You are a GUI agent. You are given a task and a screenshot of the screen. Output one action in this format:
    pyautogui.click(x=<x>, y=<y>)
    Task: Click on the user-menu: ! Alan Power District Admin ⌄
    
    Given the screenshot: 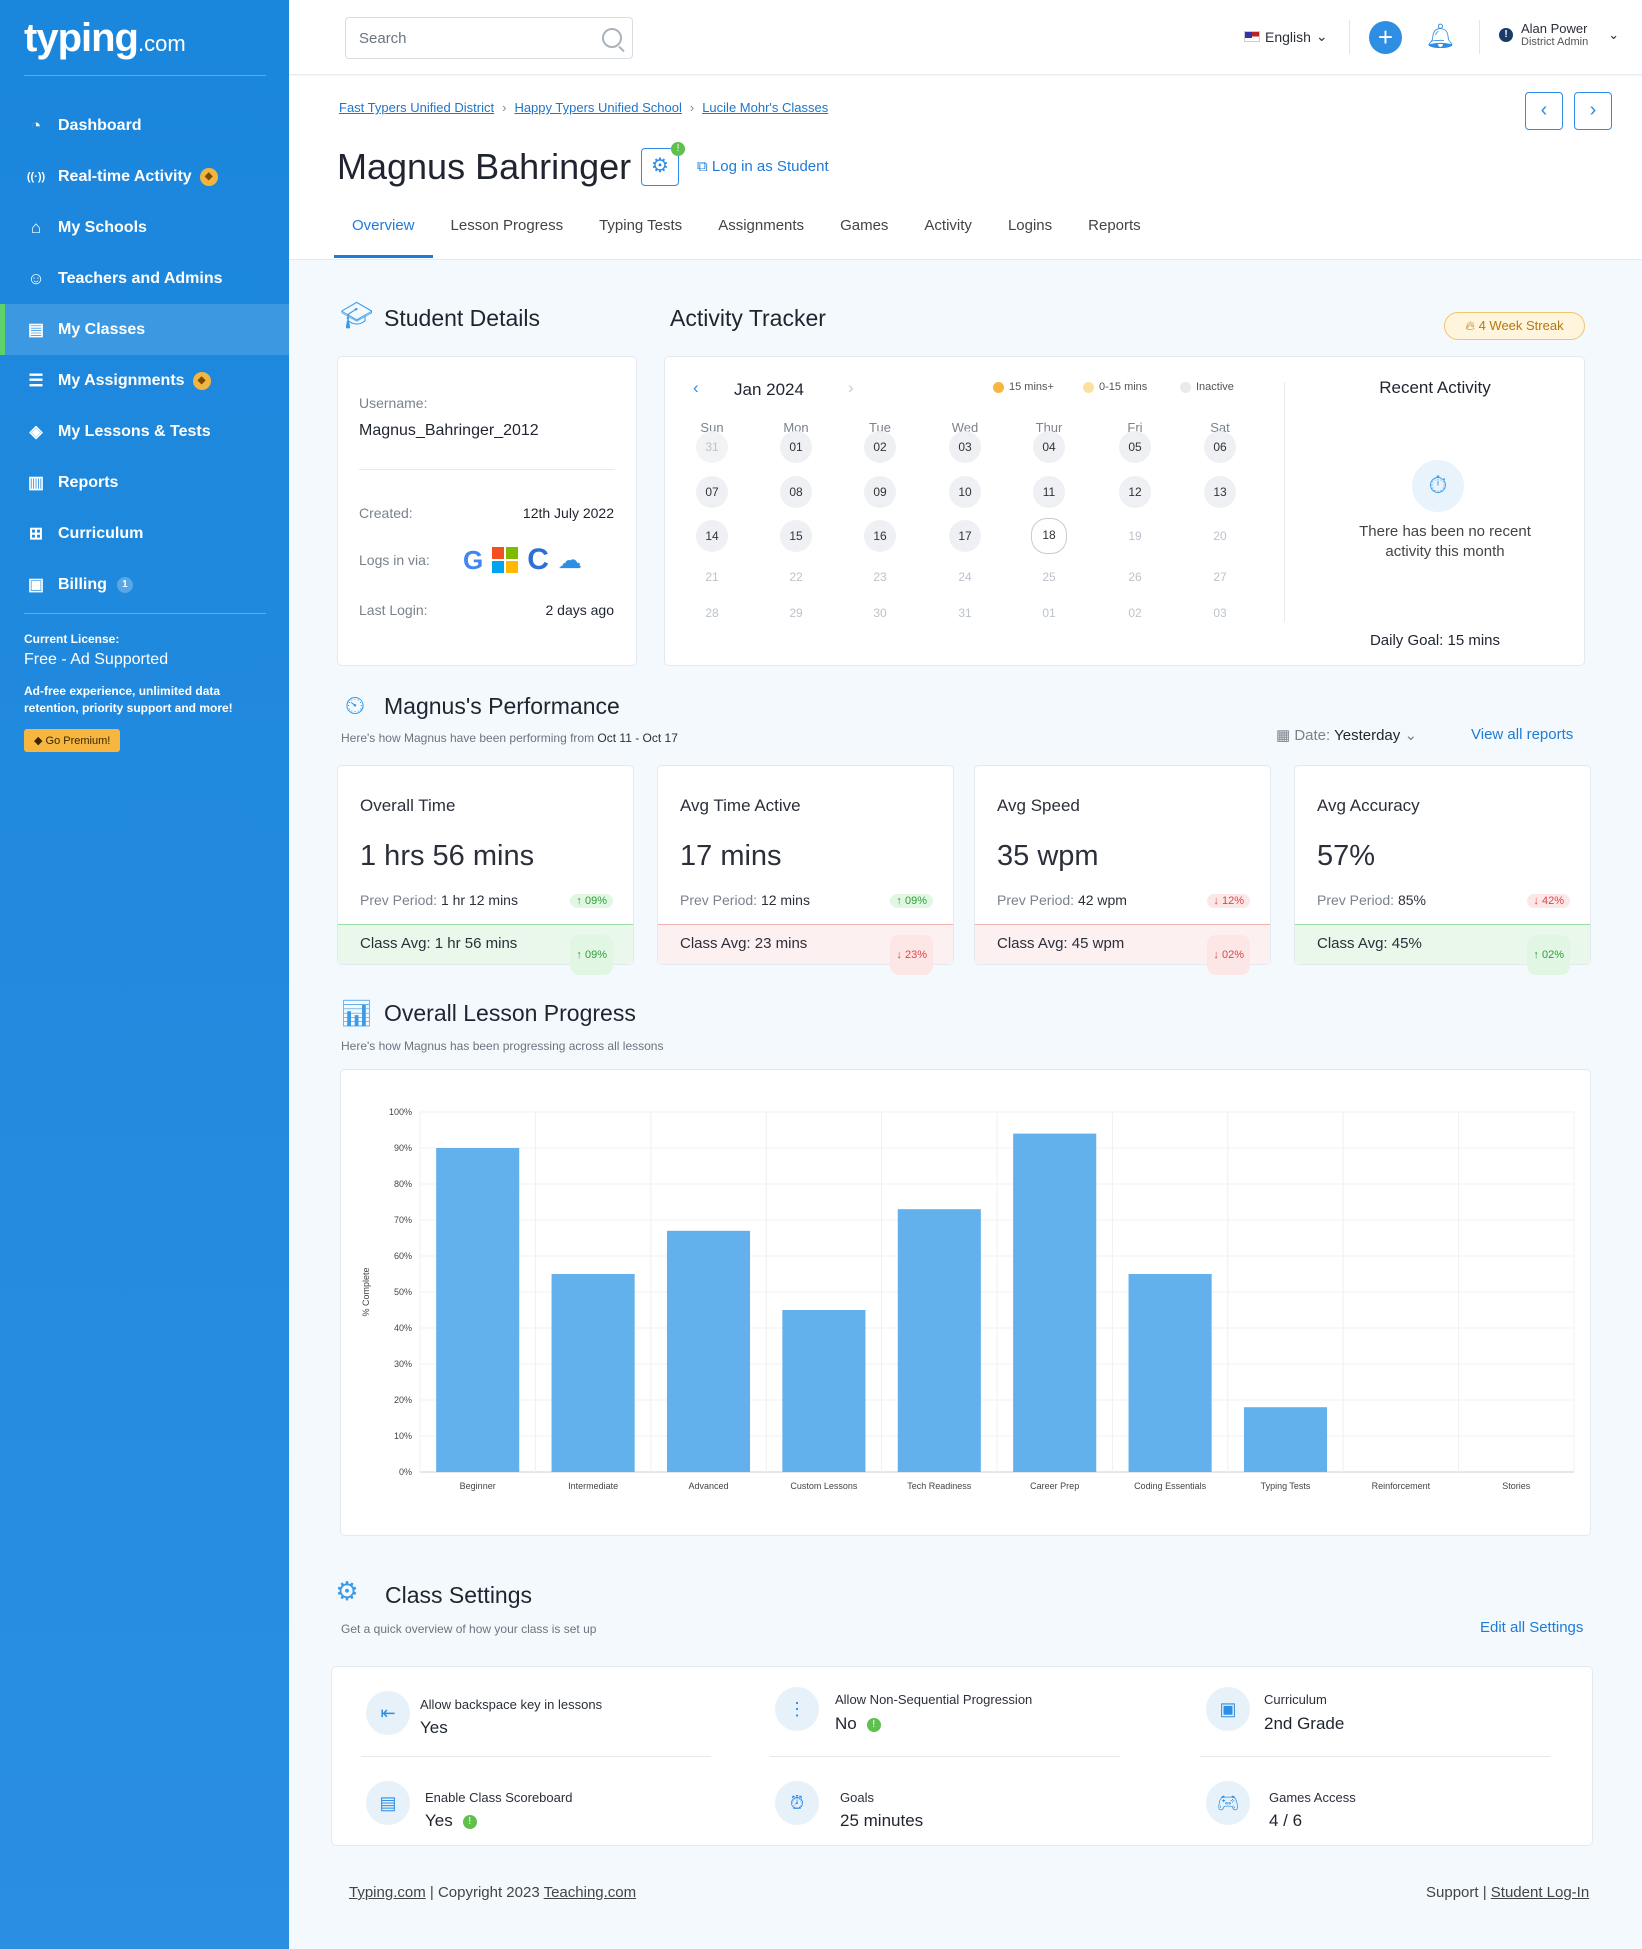 What is the action you would take?
    pyautogui.click(x=1559, y=34)
    